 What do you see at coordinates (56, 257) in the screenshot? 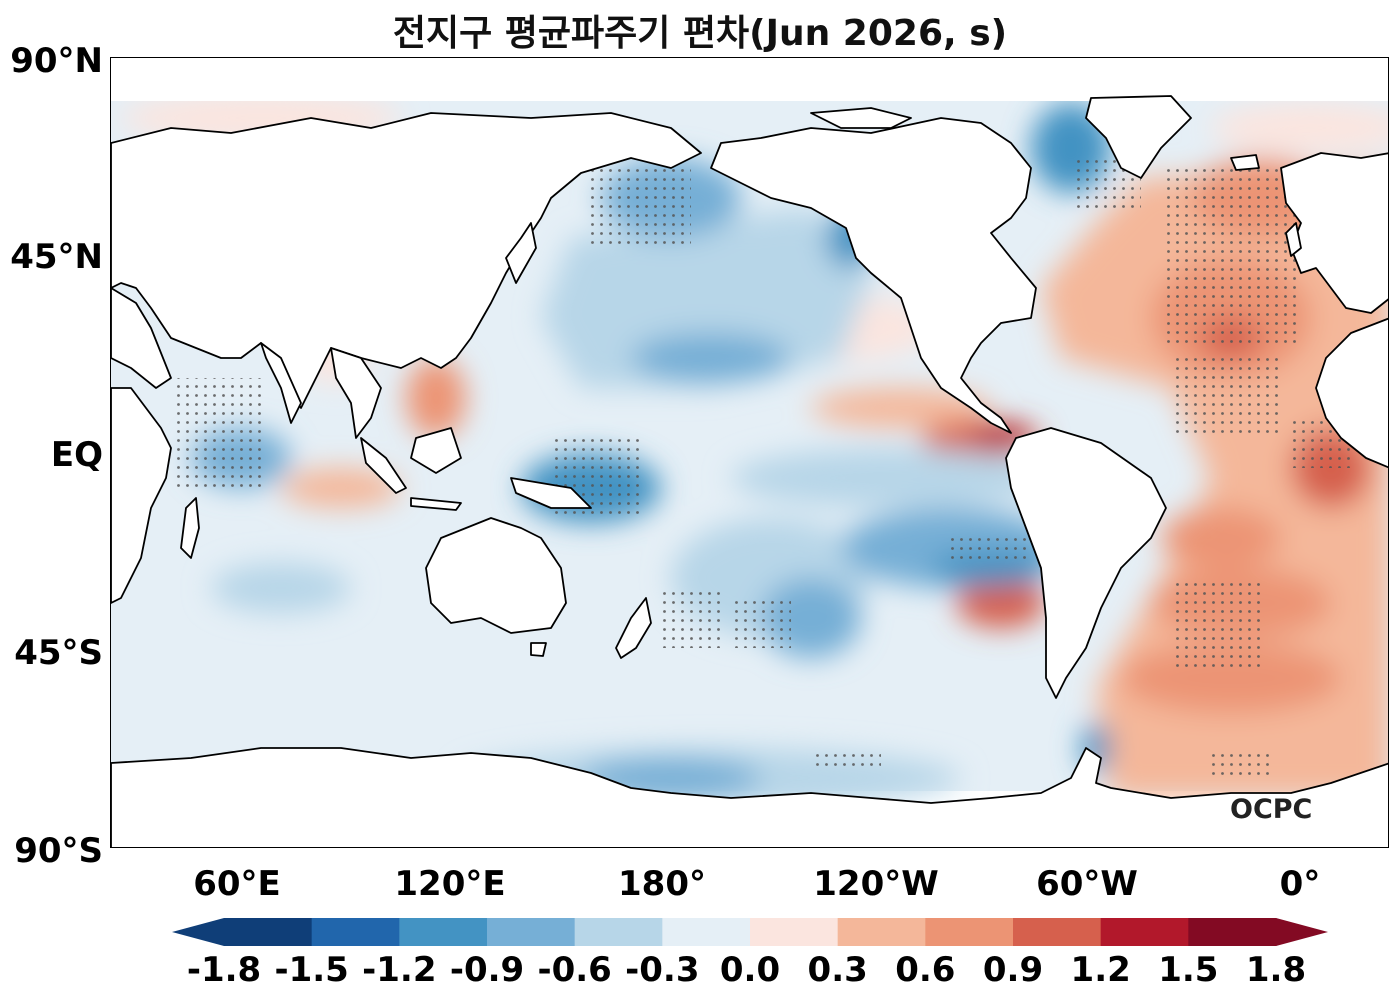
I see `lat-label-45n: 45°N` at bounding box center [56, 257].